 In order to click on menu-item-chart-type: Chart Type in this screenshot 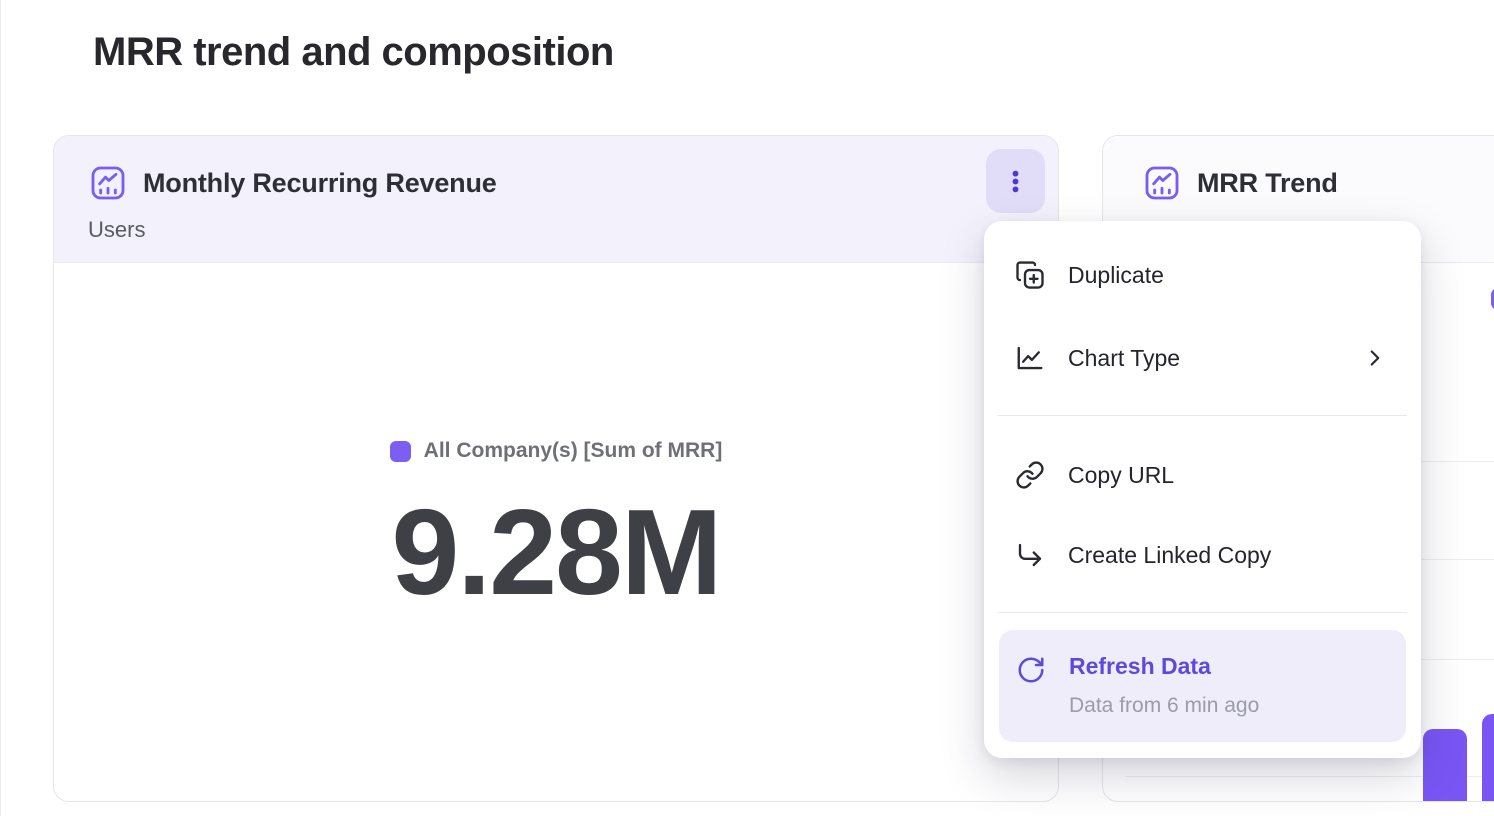, I will do `click(1202, 358)`.